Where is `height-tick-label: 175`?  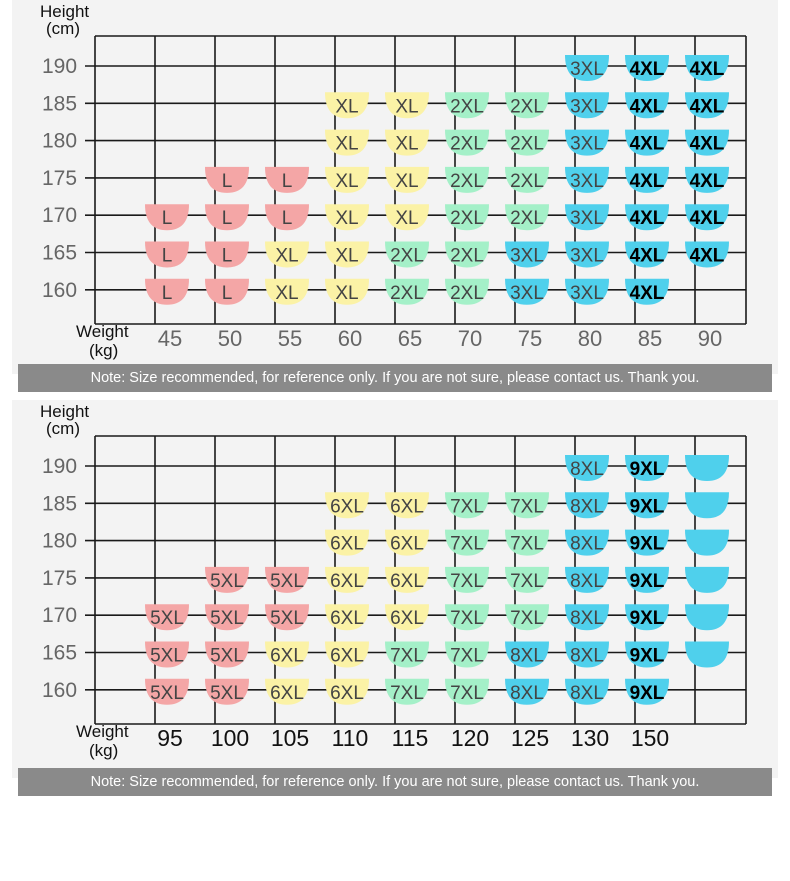
height-tick-label: 175 is located at coordinates (59, 178).